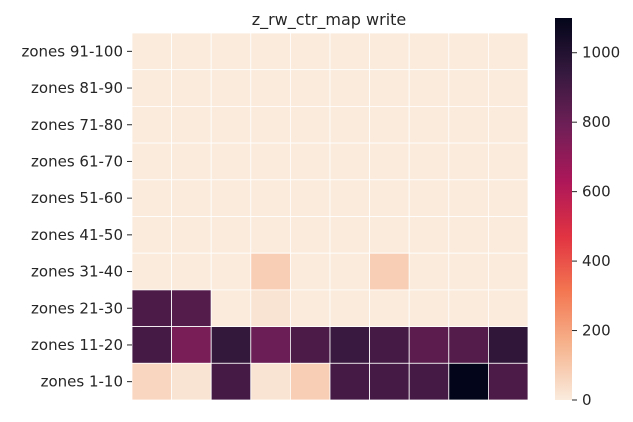 This screenshot has width=633, height=422. Describe the element at coordinates (77, 198) in the screenshot. I see `y-tick-label: zones 51-60` at that location.